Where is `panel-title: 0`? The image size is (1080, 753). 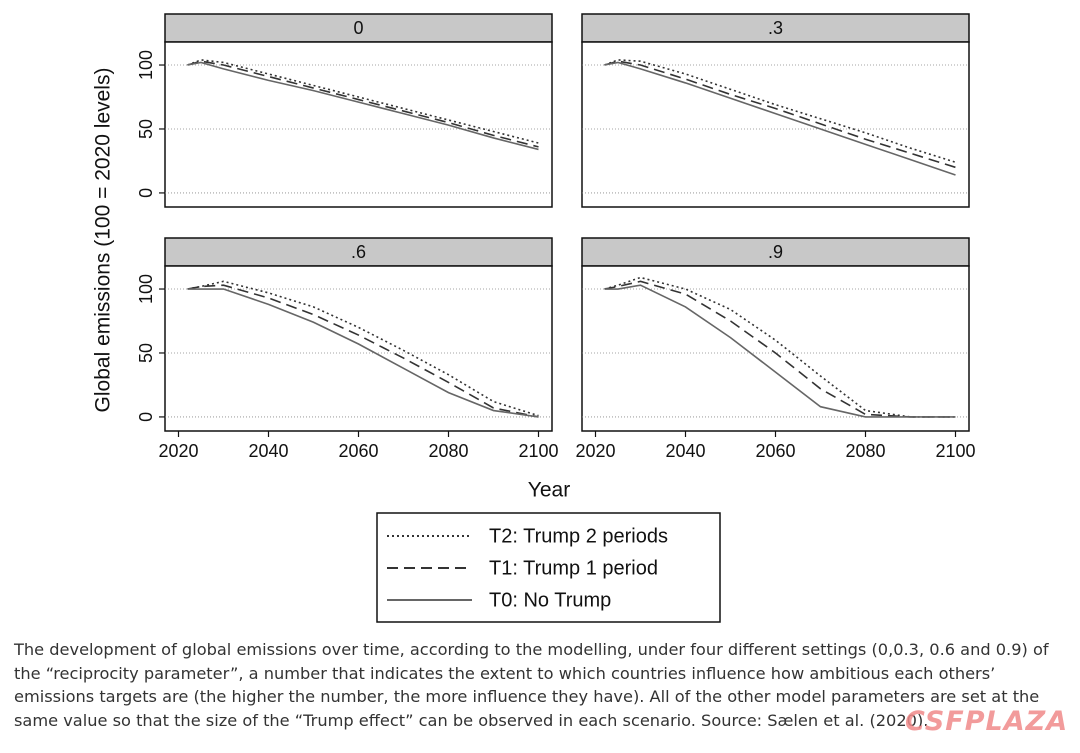
panel-title: 0 is located at coordinates (358, 28).